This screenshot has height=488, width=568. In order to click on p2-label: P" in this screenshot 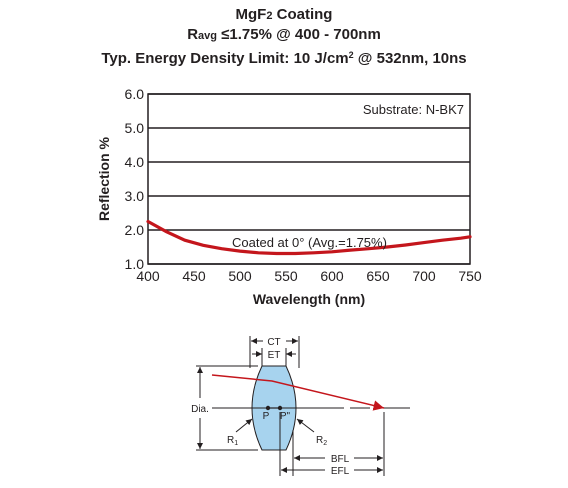, I will do `click(285, 416)`.